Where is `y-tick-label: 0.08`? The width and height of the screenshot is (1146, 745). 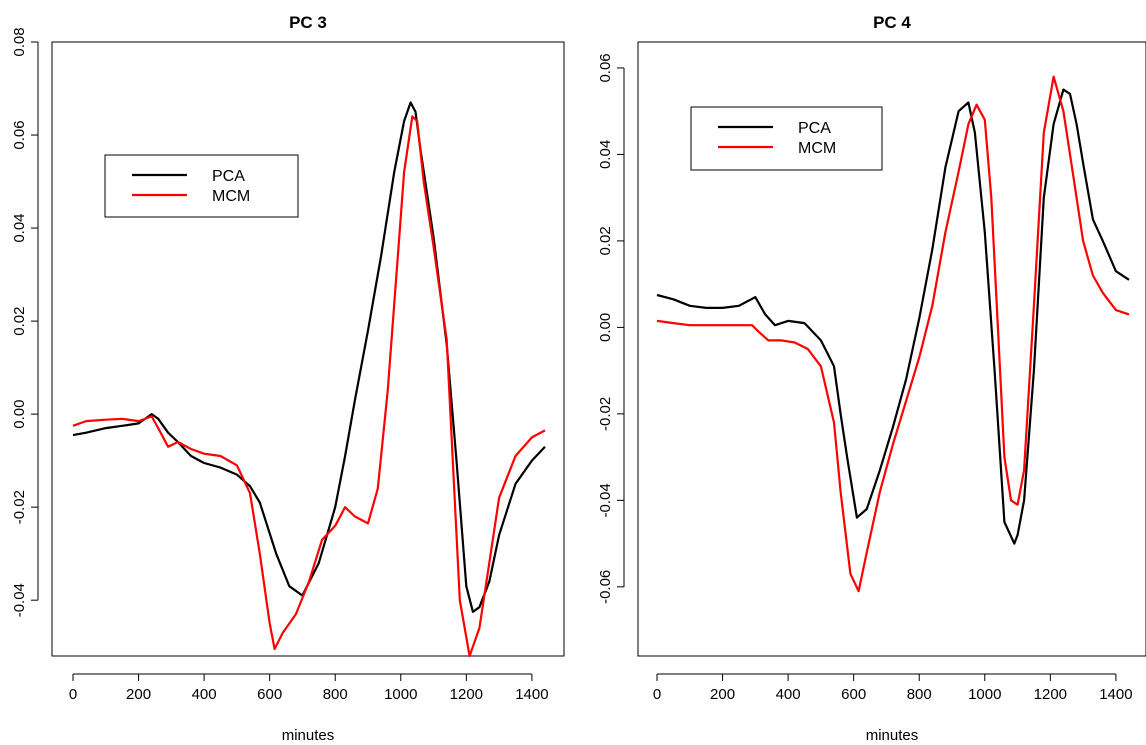
y-tick-label: 0.08 is located at coordinates (19, 41).